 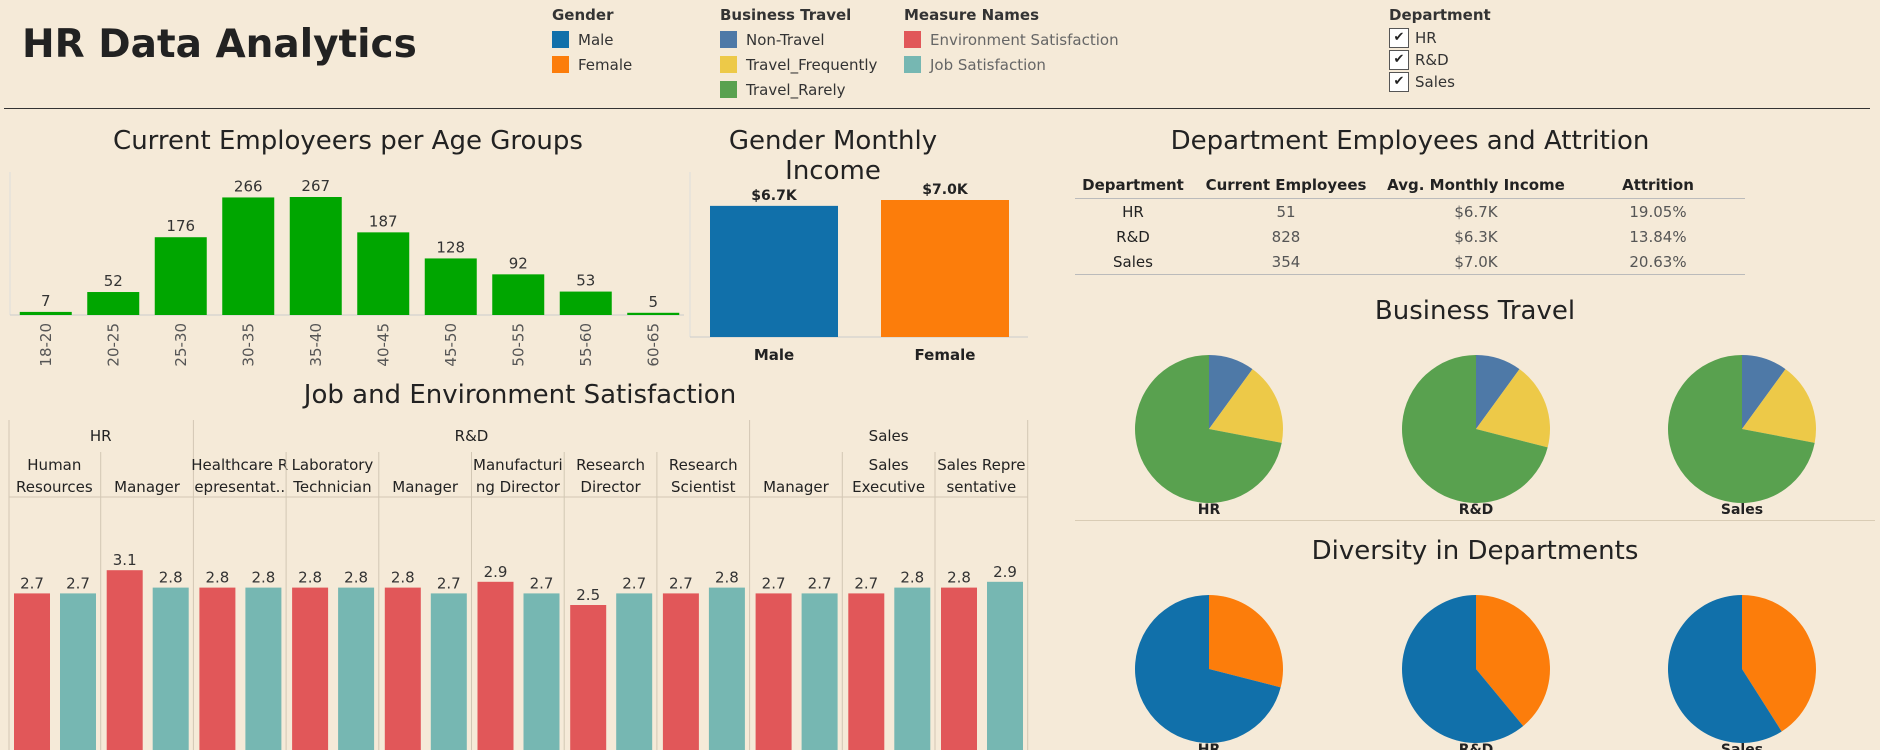 I want to click on income-bar-chart: $6.7K Male $7.0K Female, so click(x=858, y=268).